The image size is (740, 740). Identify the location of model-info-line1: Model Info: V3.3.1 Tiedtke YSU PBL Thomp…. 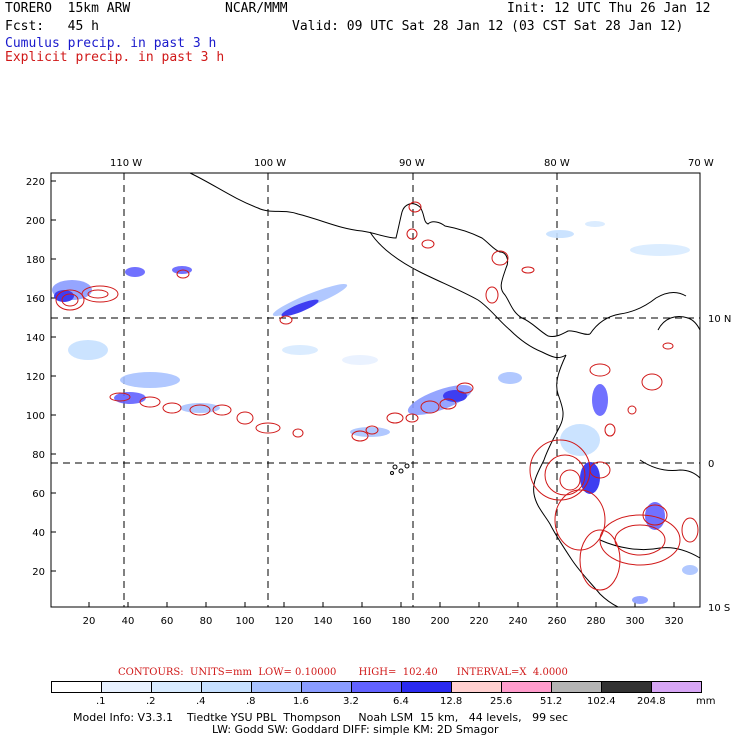
(321, 717).